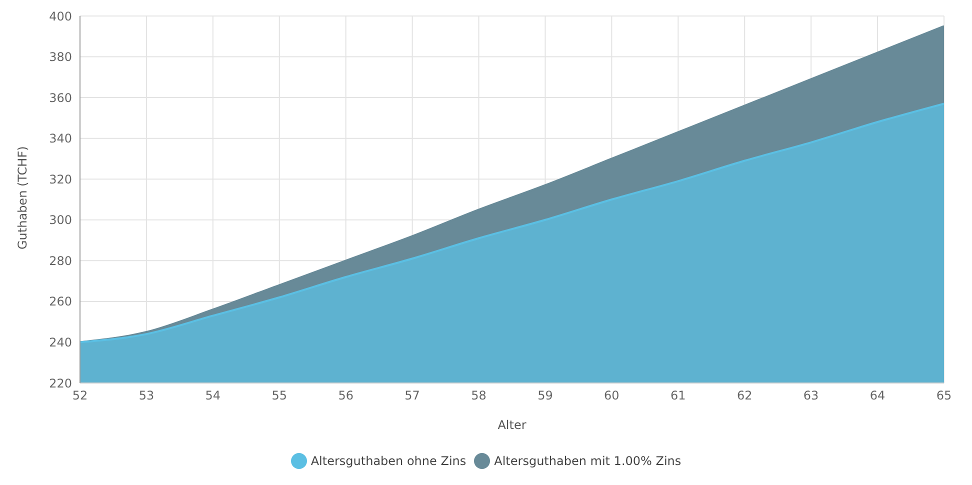 The image size is (972, 485). I want to click on x-tick-label: 63, so click(811, 395).